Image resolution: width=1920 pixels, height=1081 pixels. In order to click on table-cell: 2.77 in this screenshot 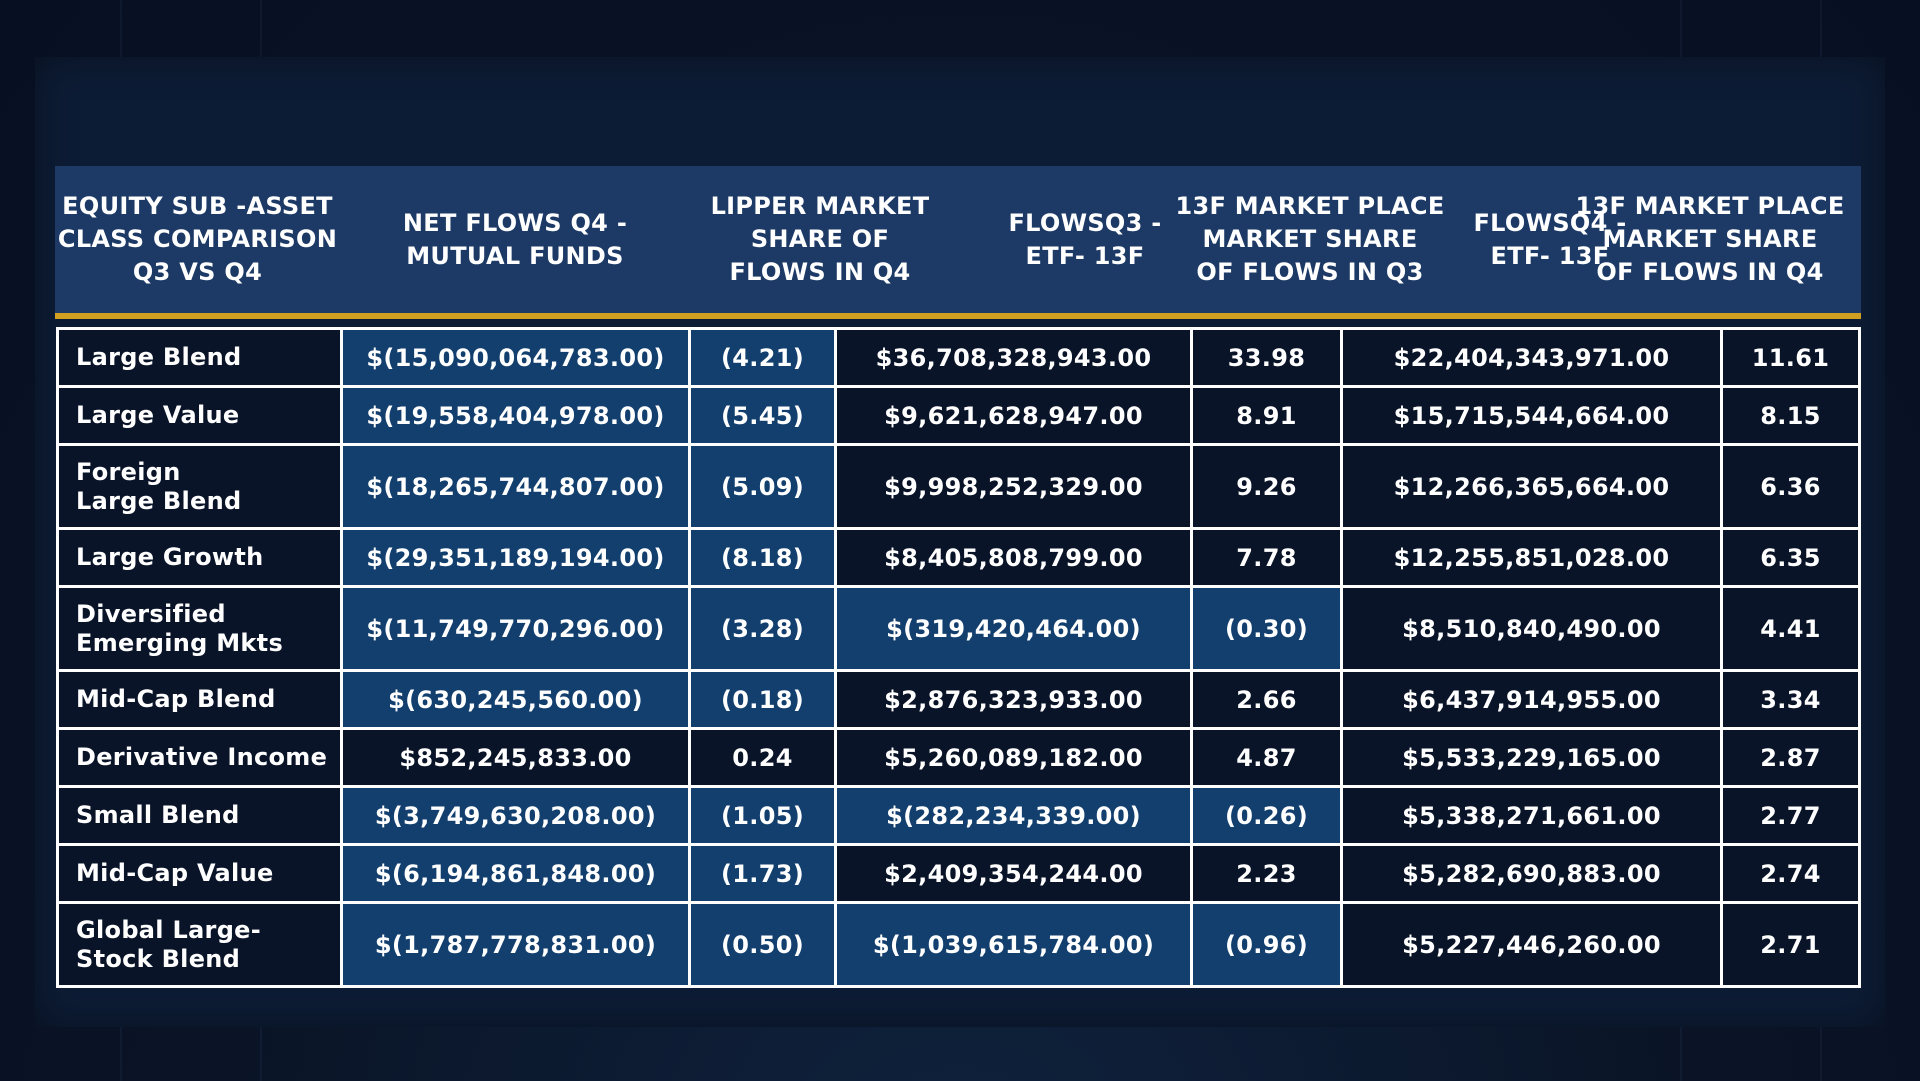, I will do `click(1790, 815)`.